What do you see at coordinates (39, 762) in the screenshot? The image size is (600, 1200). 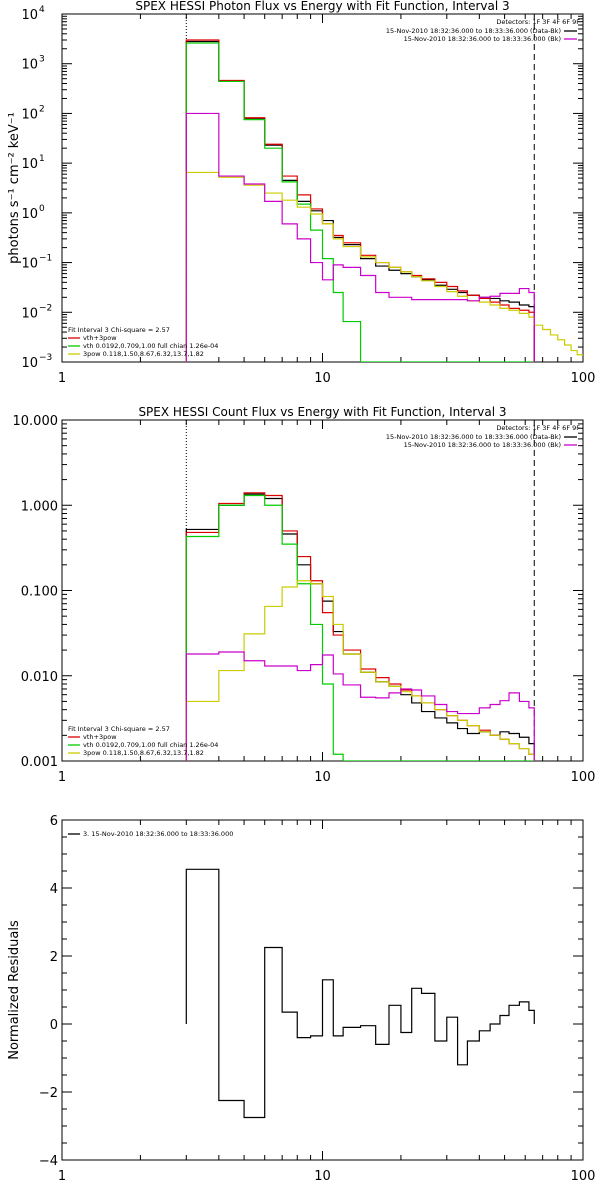 I see `y-tick-label: 0.001` at bounding box center [39, 762].